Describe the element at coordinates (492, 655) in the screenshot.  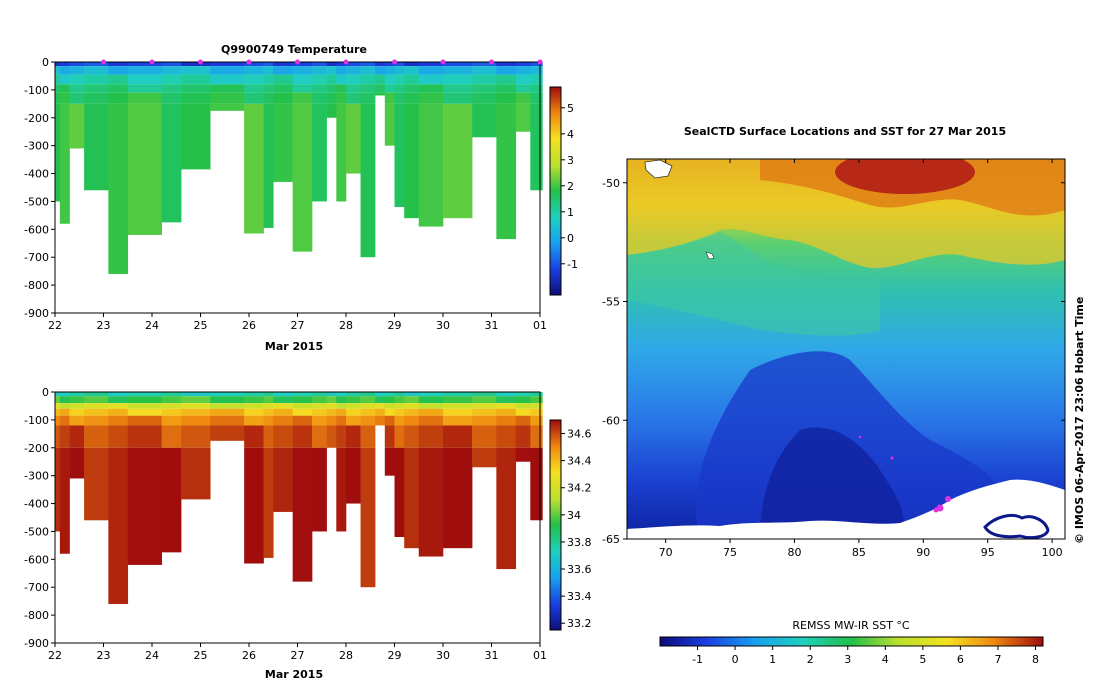
I see `salinity-x-tick-label: 31` at that location.